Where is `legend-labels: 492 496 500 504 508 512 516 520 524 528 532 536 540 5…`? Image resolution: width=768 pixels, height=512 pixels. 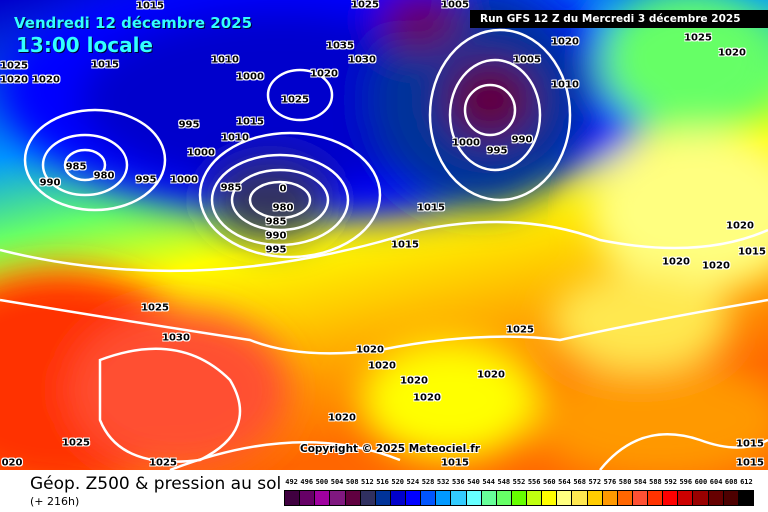
legend-labels: 492 496 500 504 508 512 516 520 524 528 532 536 540 5… is located at coordinates (519, 484).